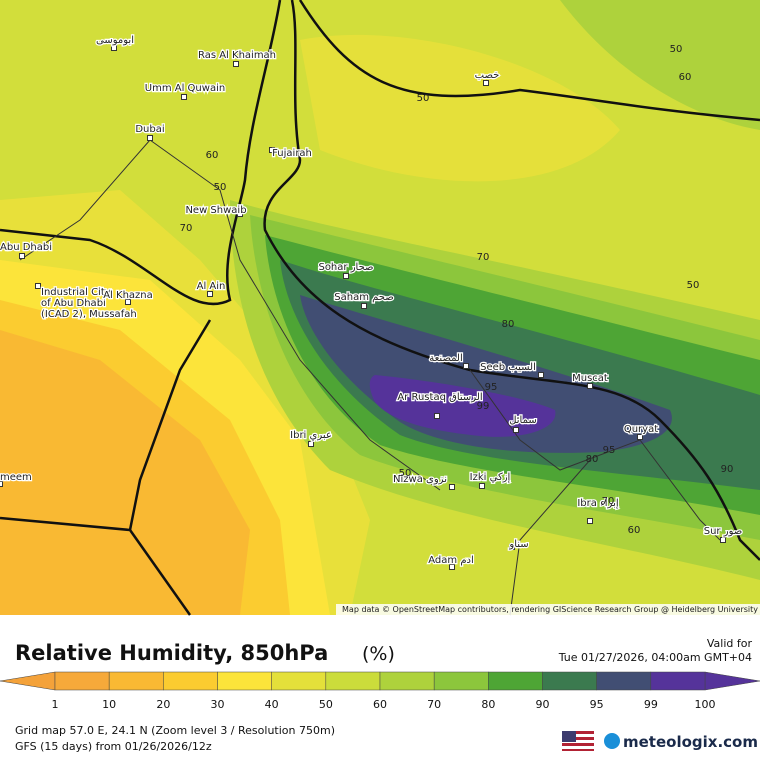 The width and height of the screenshot is (760, 764). Describe the element at coordinates (732, 681) in the screenshot. I see `legend-over` at that location.